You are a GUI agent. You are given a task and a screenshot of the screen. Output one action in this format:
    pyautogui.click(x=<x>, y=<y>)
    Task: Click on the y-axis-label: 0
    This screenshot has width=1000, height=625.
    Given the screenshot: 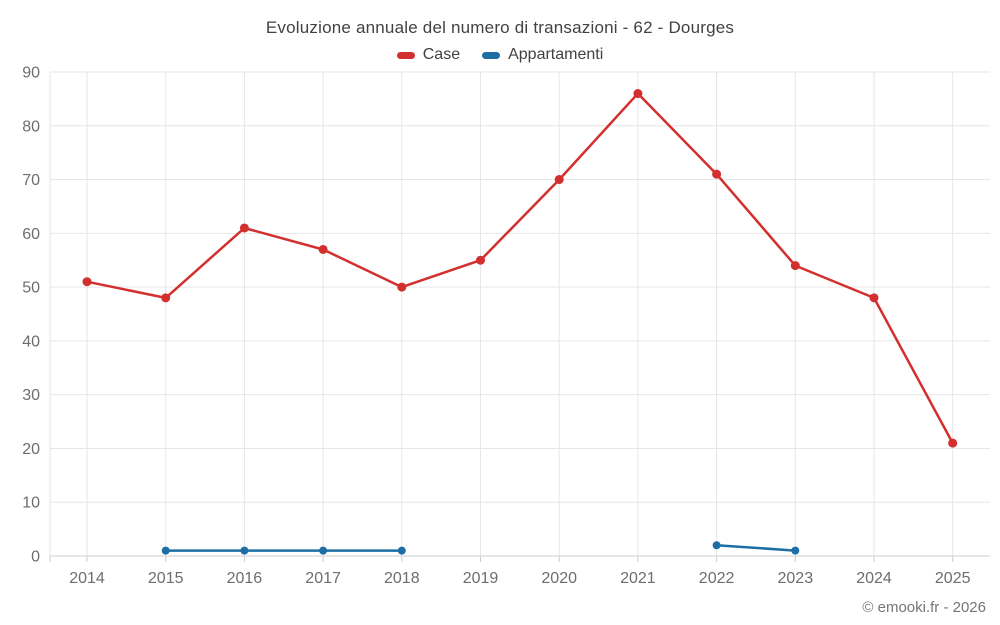 What is the action you would take?
    pyautogui.click(x=35, y=557)
    